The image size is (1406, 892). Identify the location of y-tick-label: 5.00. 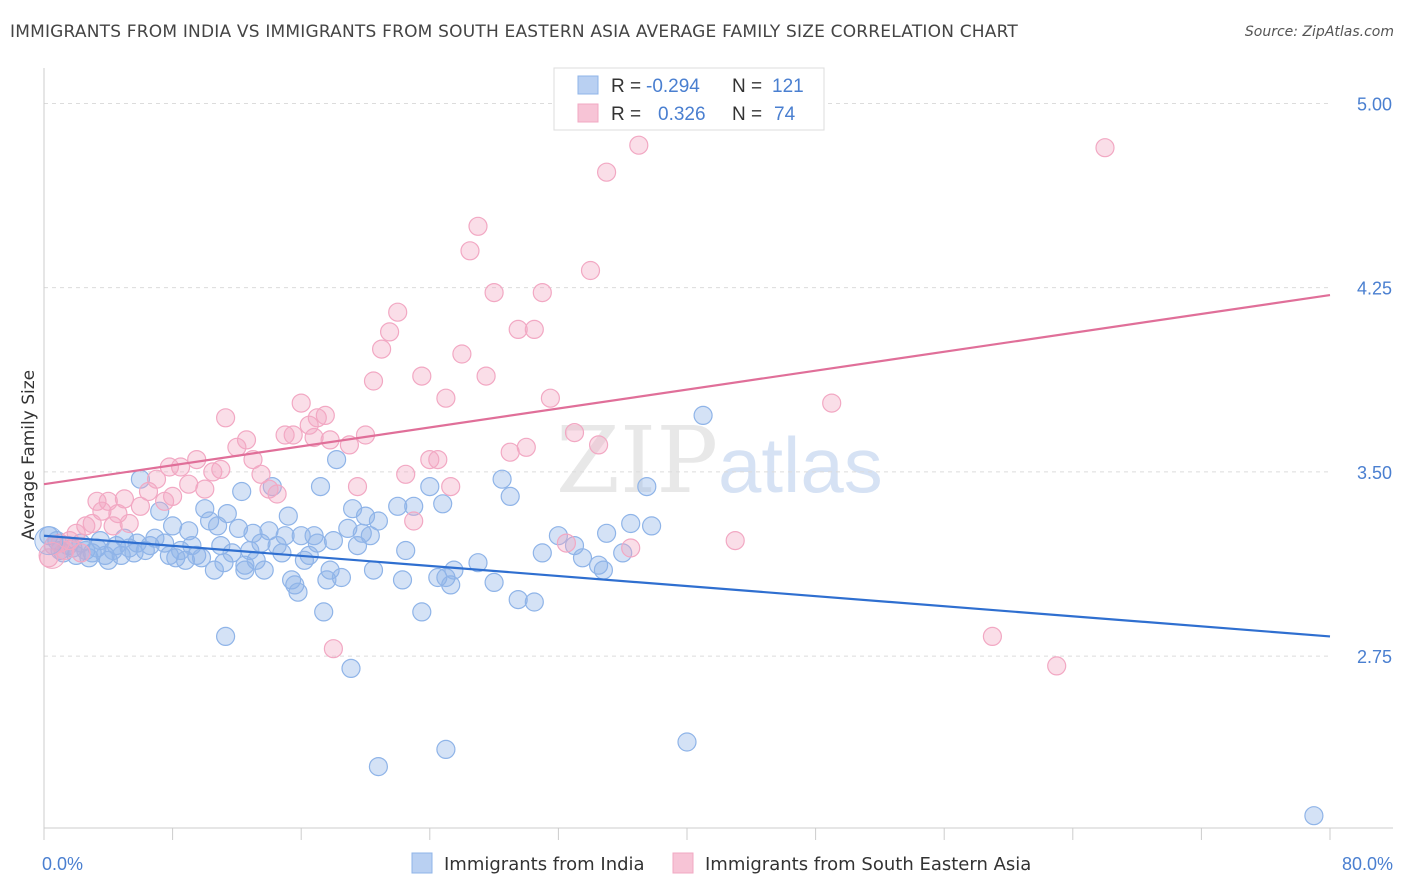
(1374, 104).